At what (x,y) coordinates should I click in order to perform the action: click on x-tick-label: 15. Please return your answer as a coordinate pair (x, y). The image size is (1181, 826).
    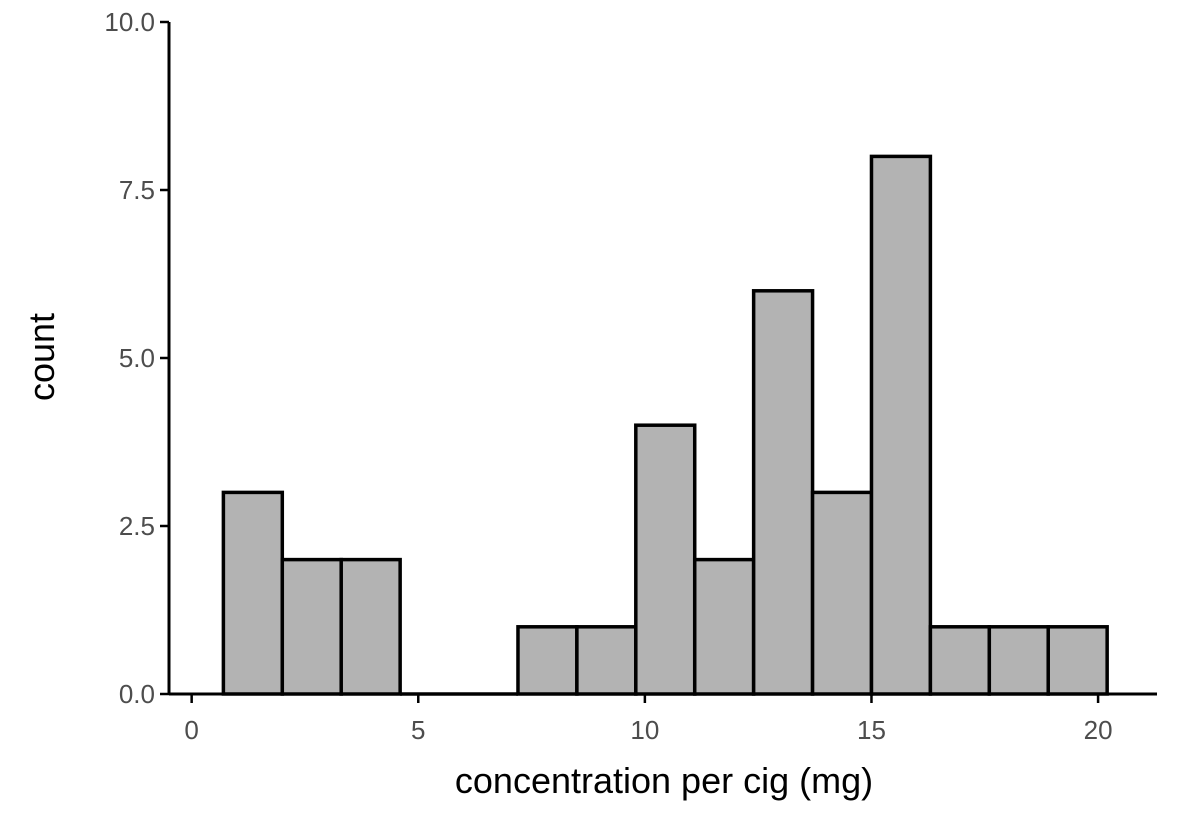
    Looking at the image, I should click on (871, 730).